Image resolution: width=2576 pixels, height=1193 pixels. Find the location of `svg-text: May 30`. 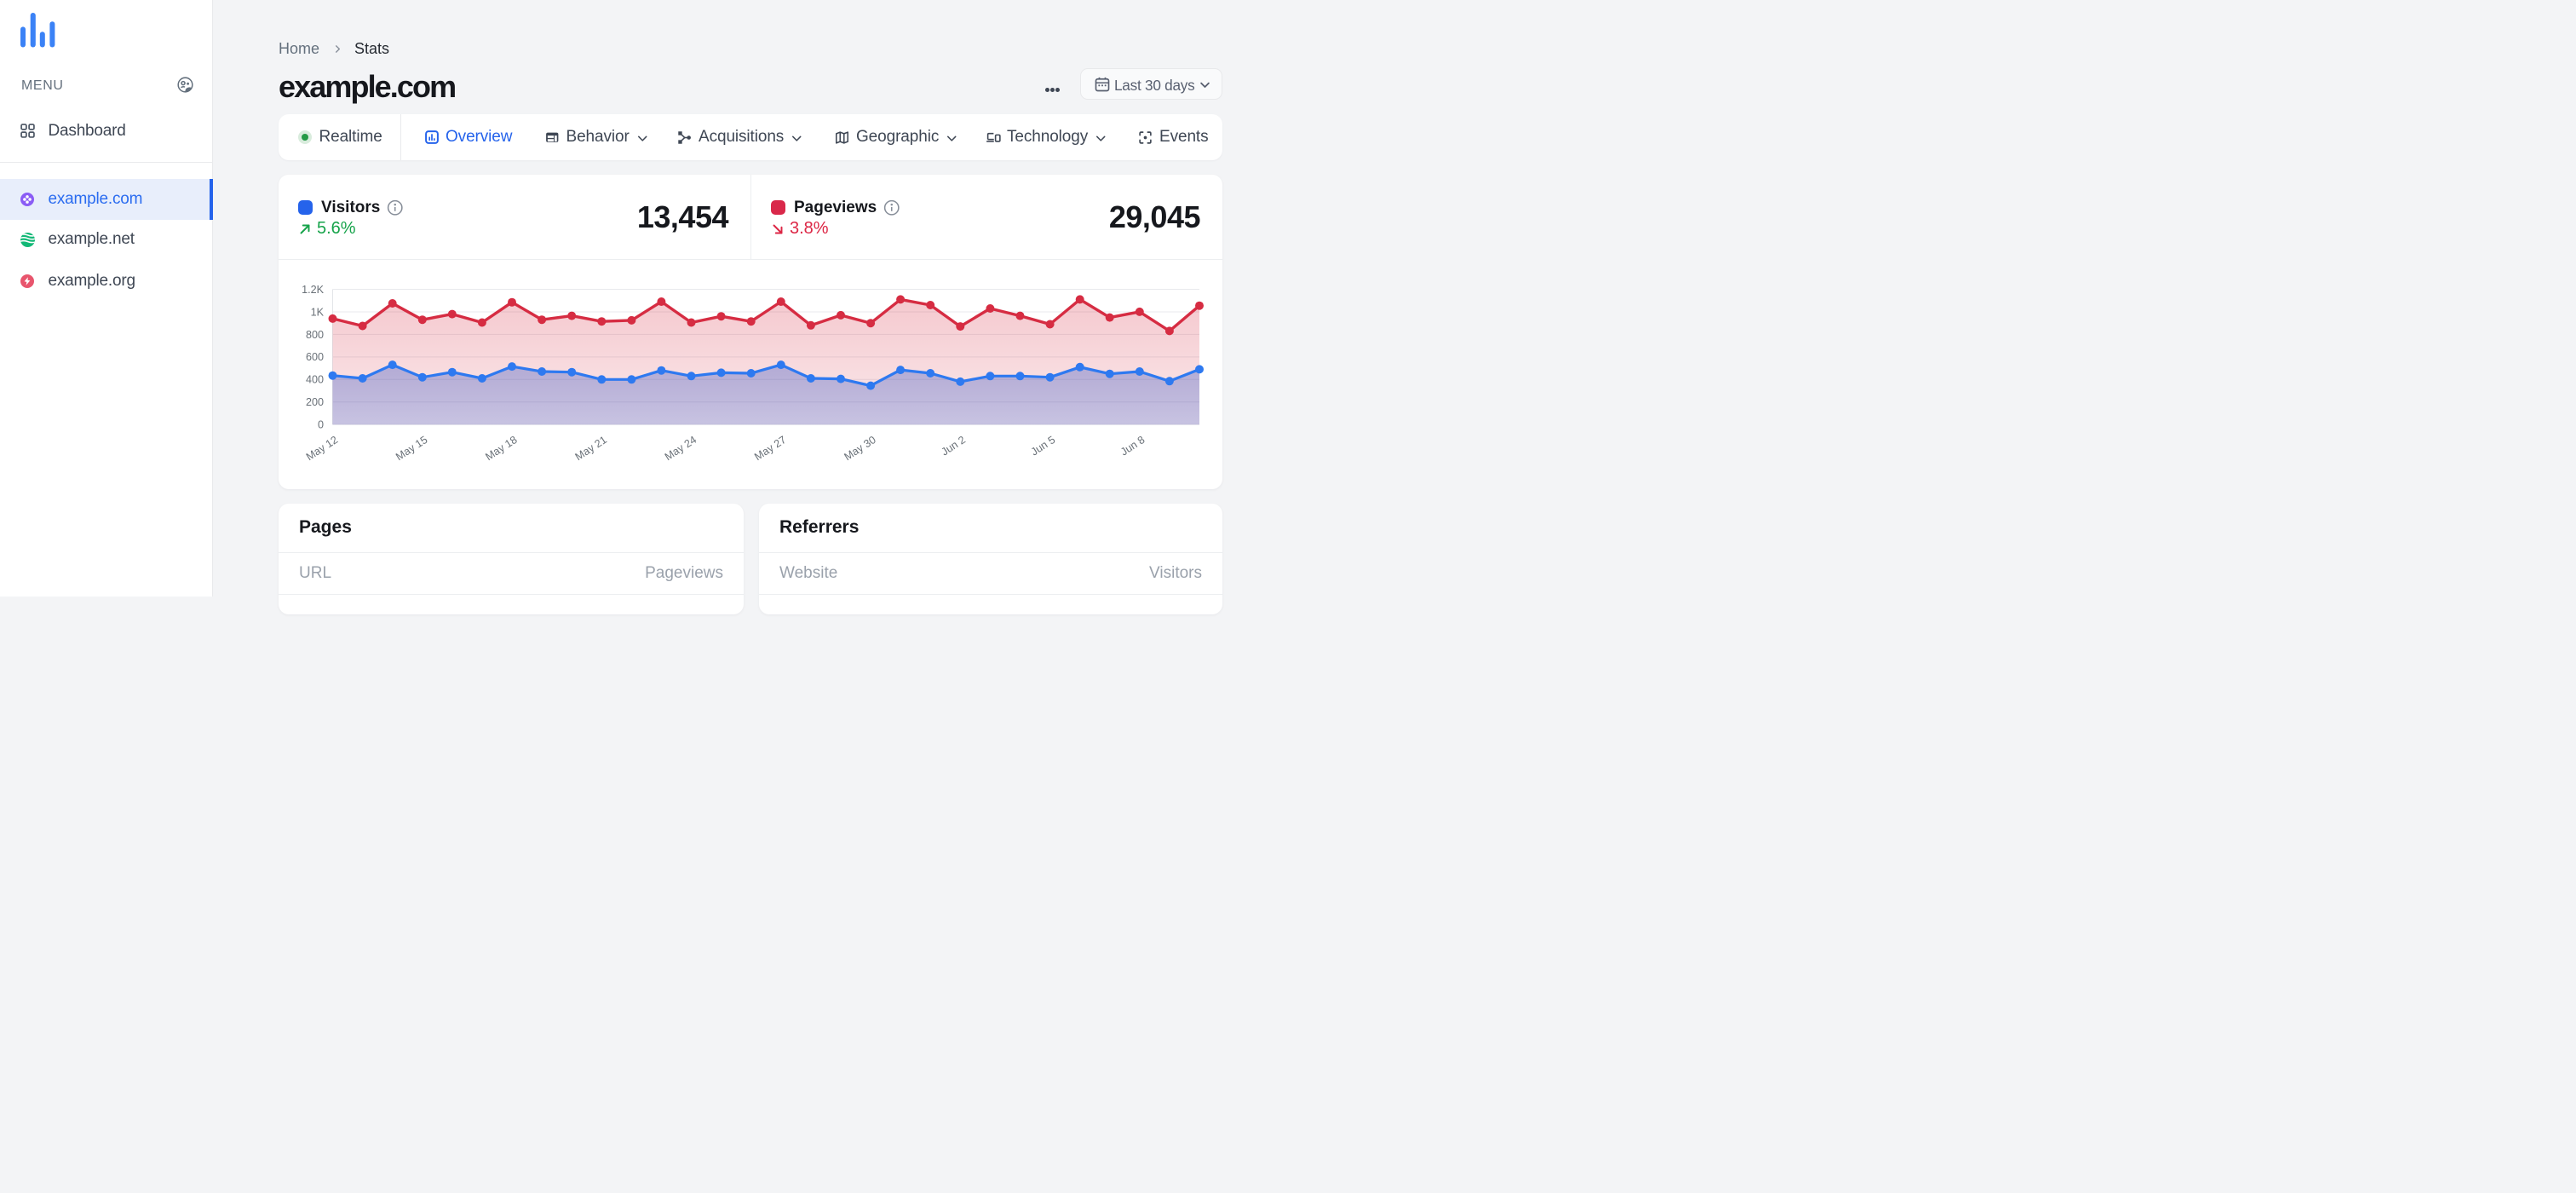

svg-text: May 30 is located at coordinates (860, 448).